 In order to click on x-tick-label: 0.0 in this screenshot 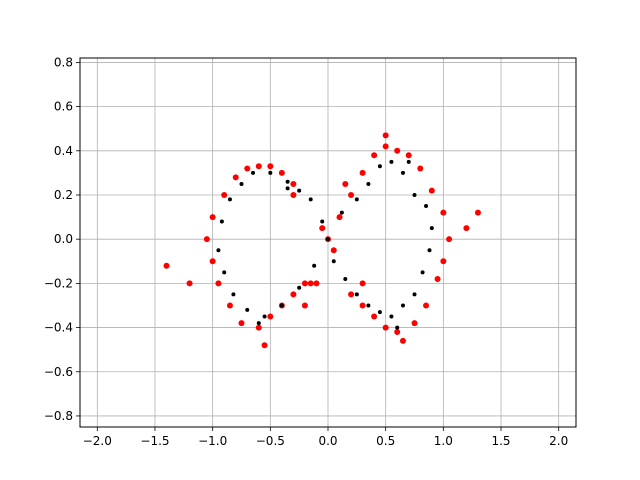, I will do `click(327, 441)`.